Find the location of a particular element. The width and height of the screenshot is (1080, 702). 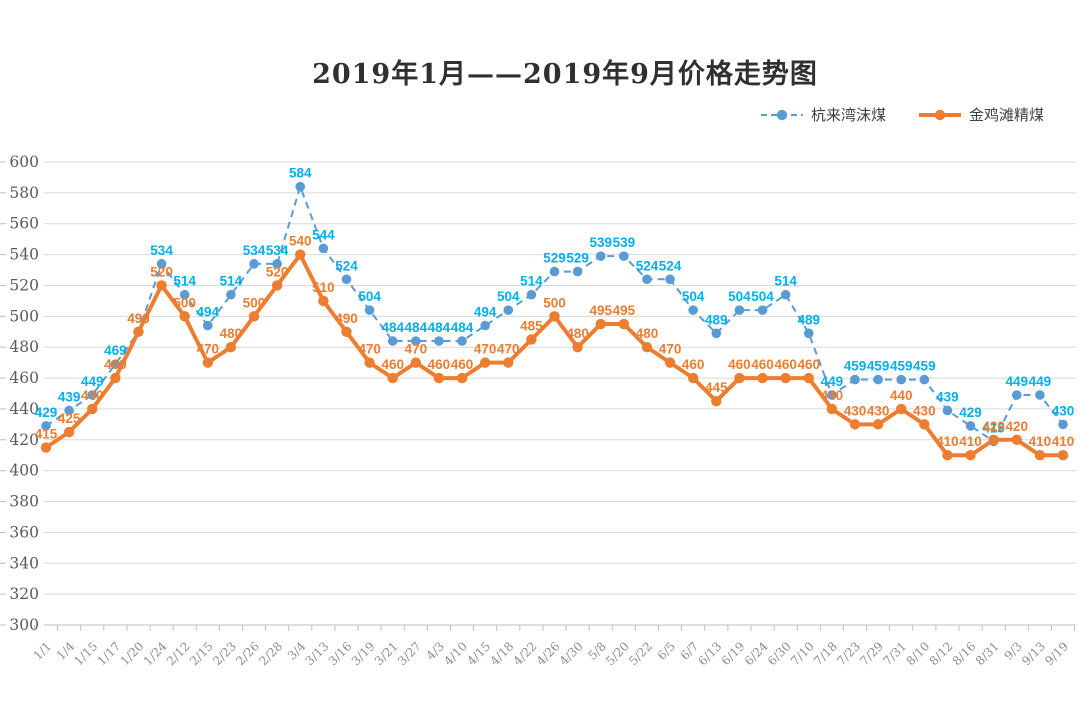

data-label: 430 is located at coordinates (924, 410).